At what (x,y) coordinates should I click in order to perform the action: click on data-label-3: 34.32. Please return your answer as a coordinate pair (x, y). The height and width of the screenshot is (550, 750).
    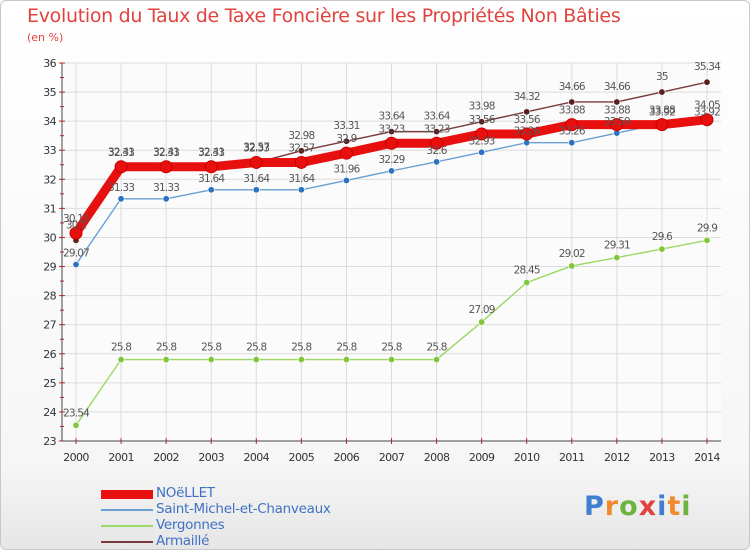
    Looking at the image, I should click on (527, 97).